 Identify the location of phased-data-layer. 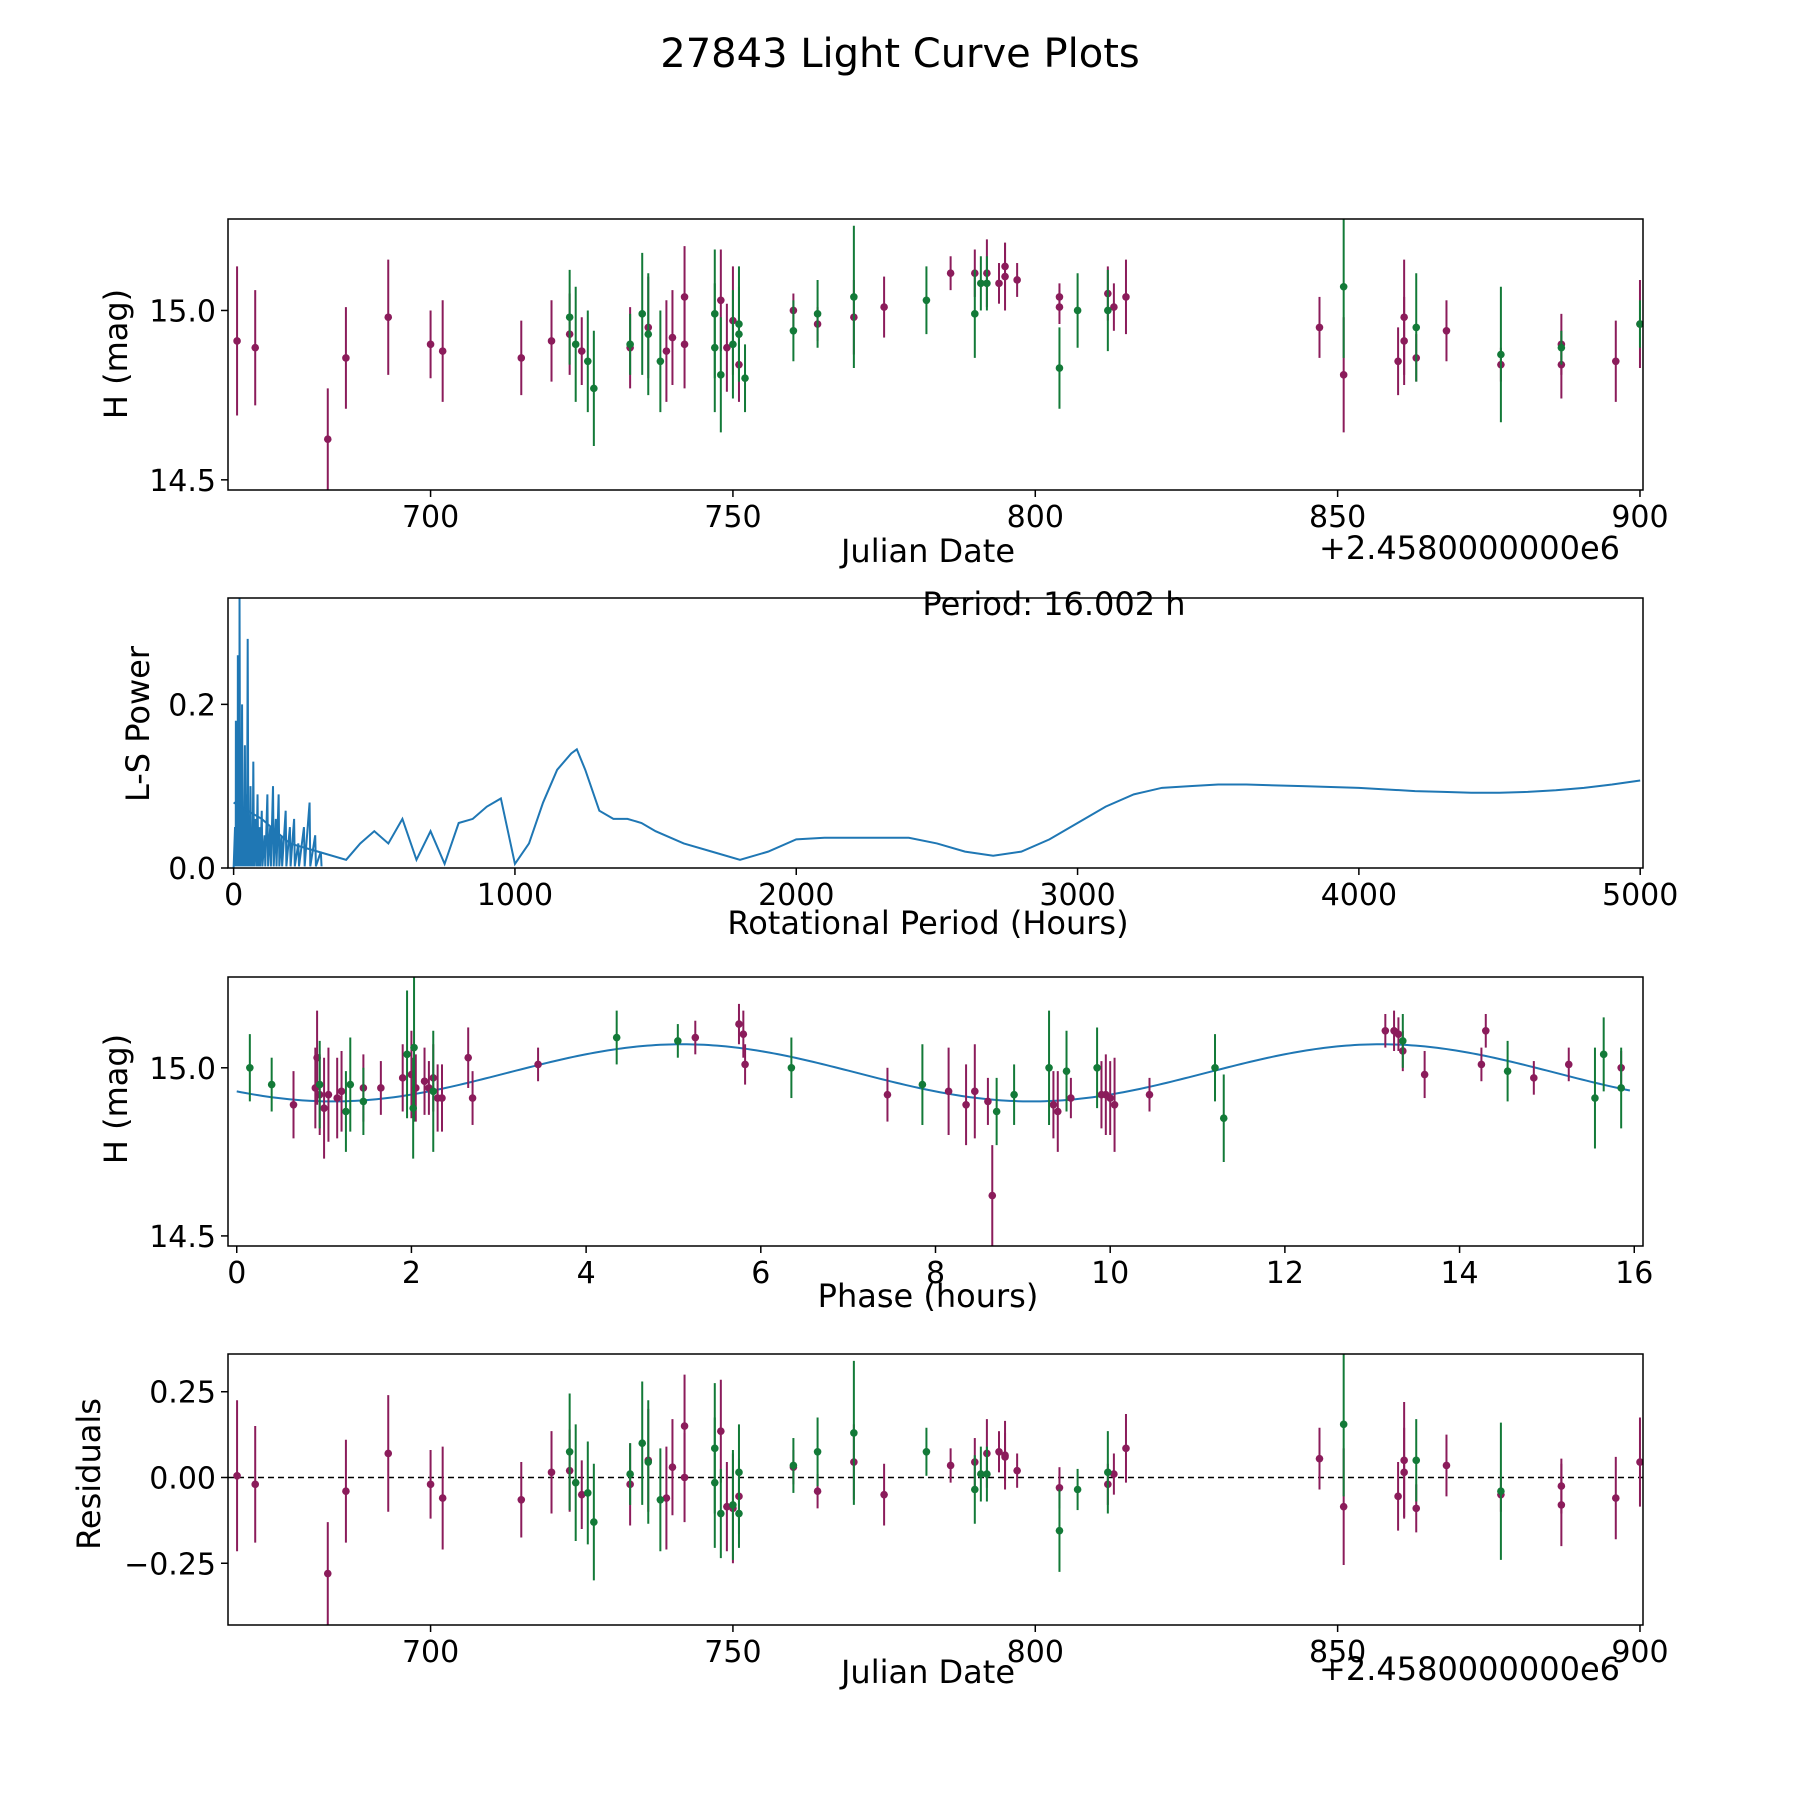
(933, 1111).